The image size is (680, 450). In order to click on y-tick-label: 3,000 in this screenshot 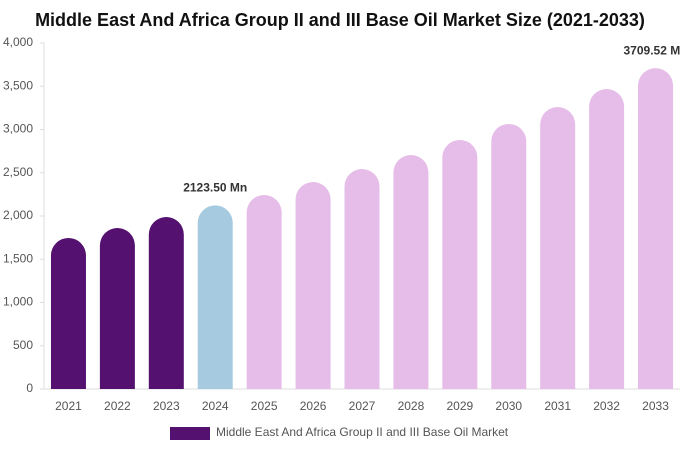, I will do `click(18, 129)`.